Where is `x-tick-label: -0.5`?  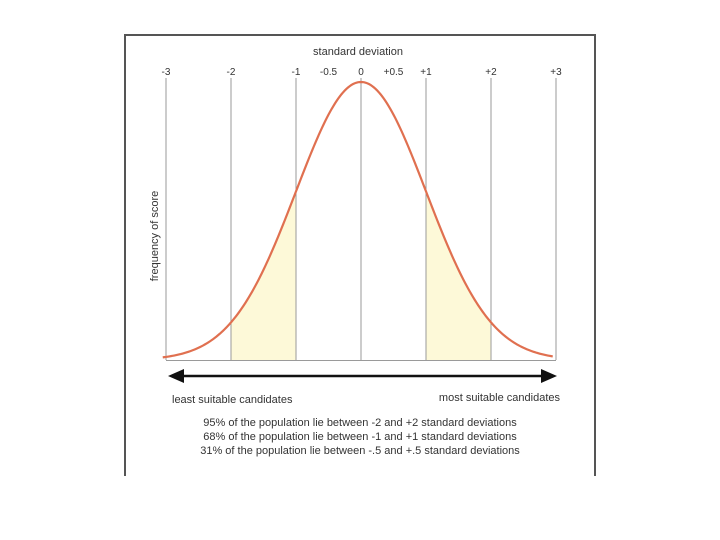
x-tick-label: -0.5 is located at coordinates (329, 72).